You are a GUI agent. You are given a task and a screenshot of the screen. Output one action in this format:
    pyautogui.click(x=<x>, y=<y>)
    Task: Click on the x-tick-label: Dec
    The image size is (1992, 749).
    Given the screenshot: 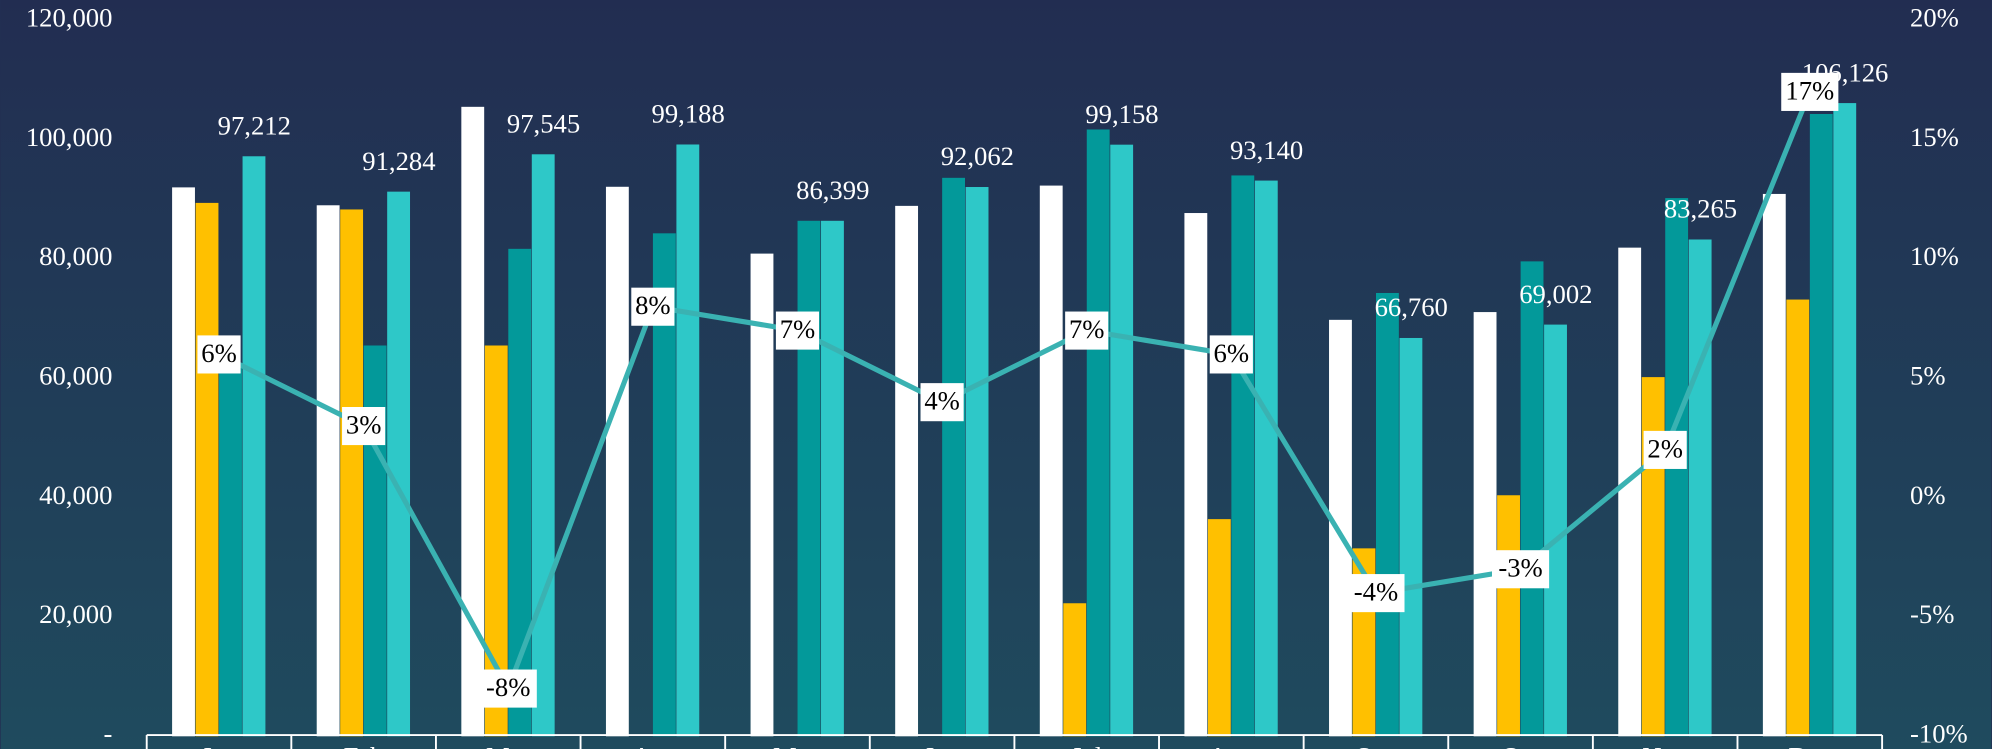 What is the action you would take?
    pyautogui.click(x=1809, y=745)
    